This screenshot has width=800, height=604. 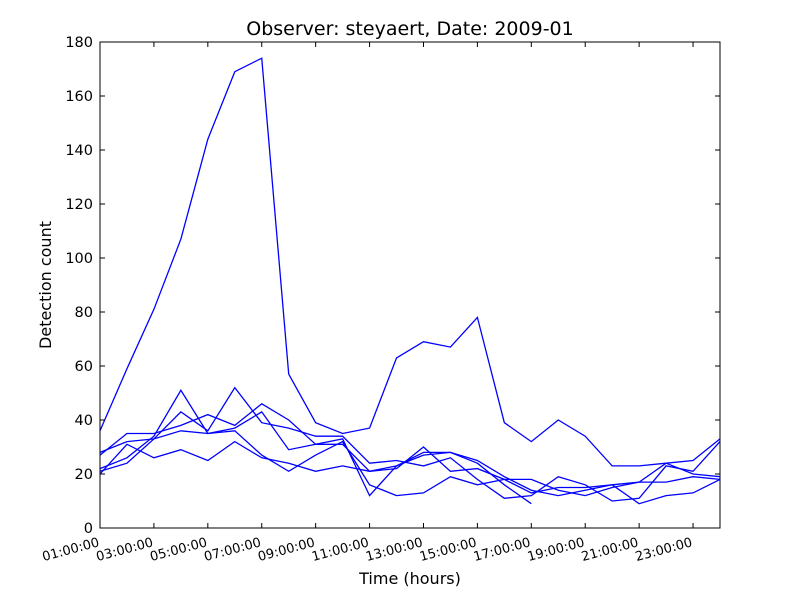 I want to click on y-tick-label: 140, so click(x=79, y=151).